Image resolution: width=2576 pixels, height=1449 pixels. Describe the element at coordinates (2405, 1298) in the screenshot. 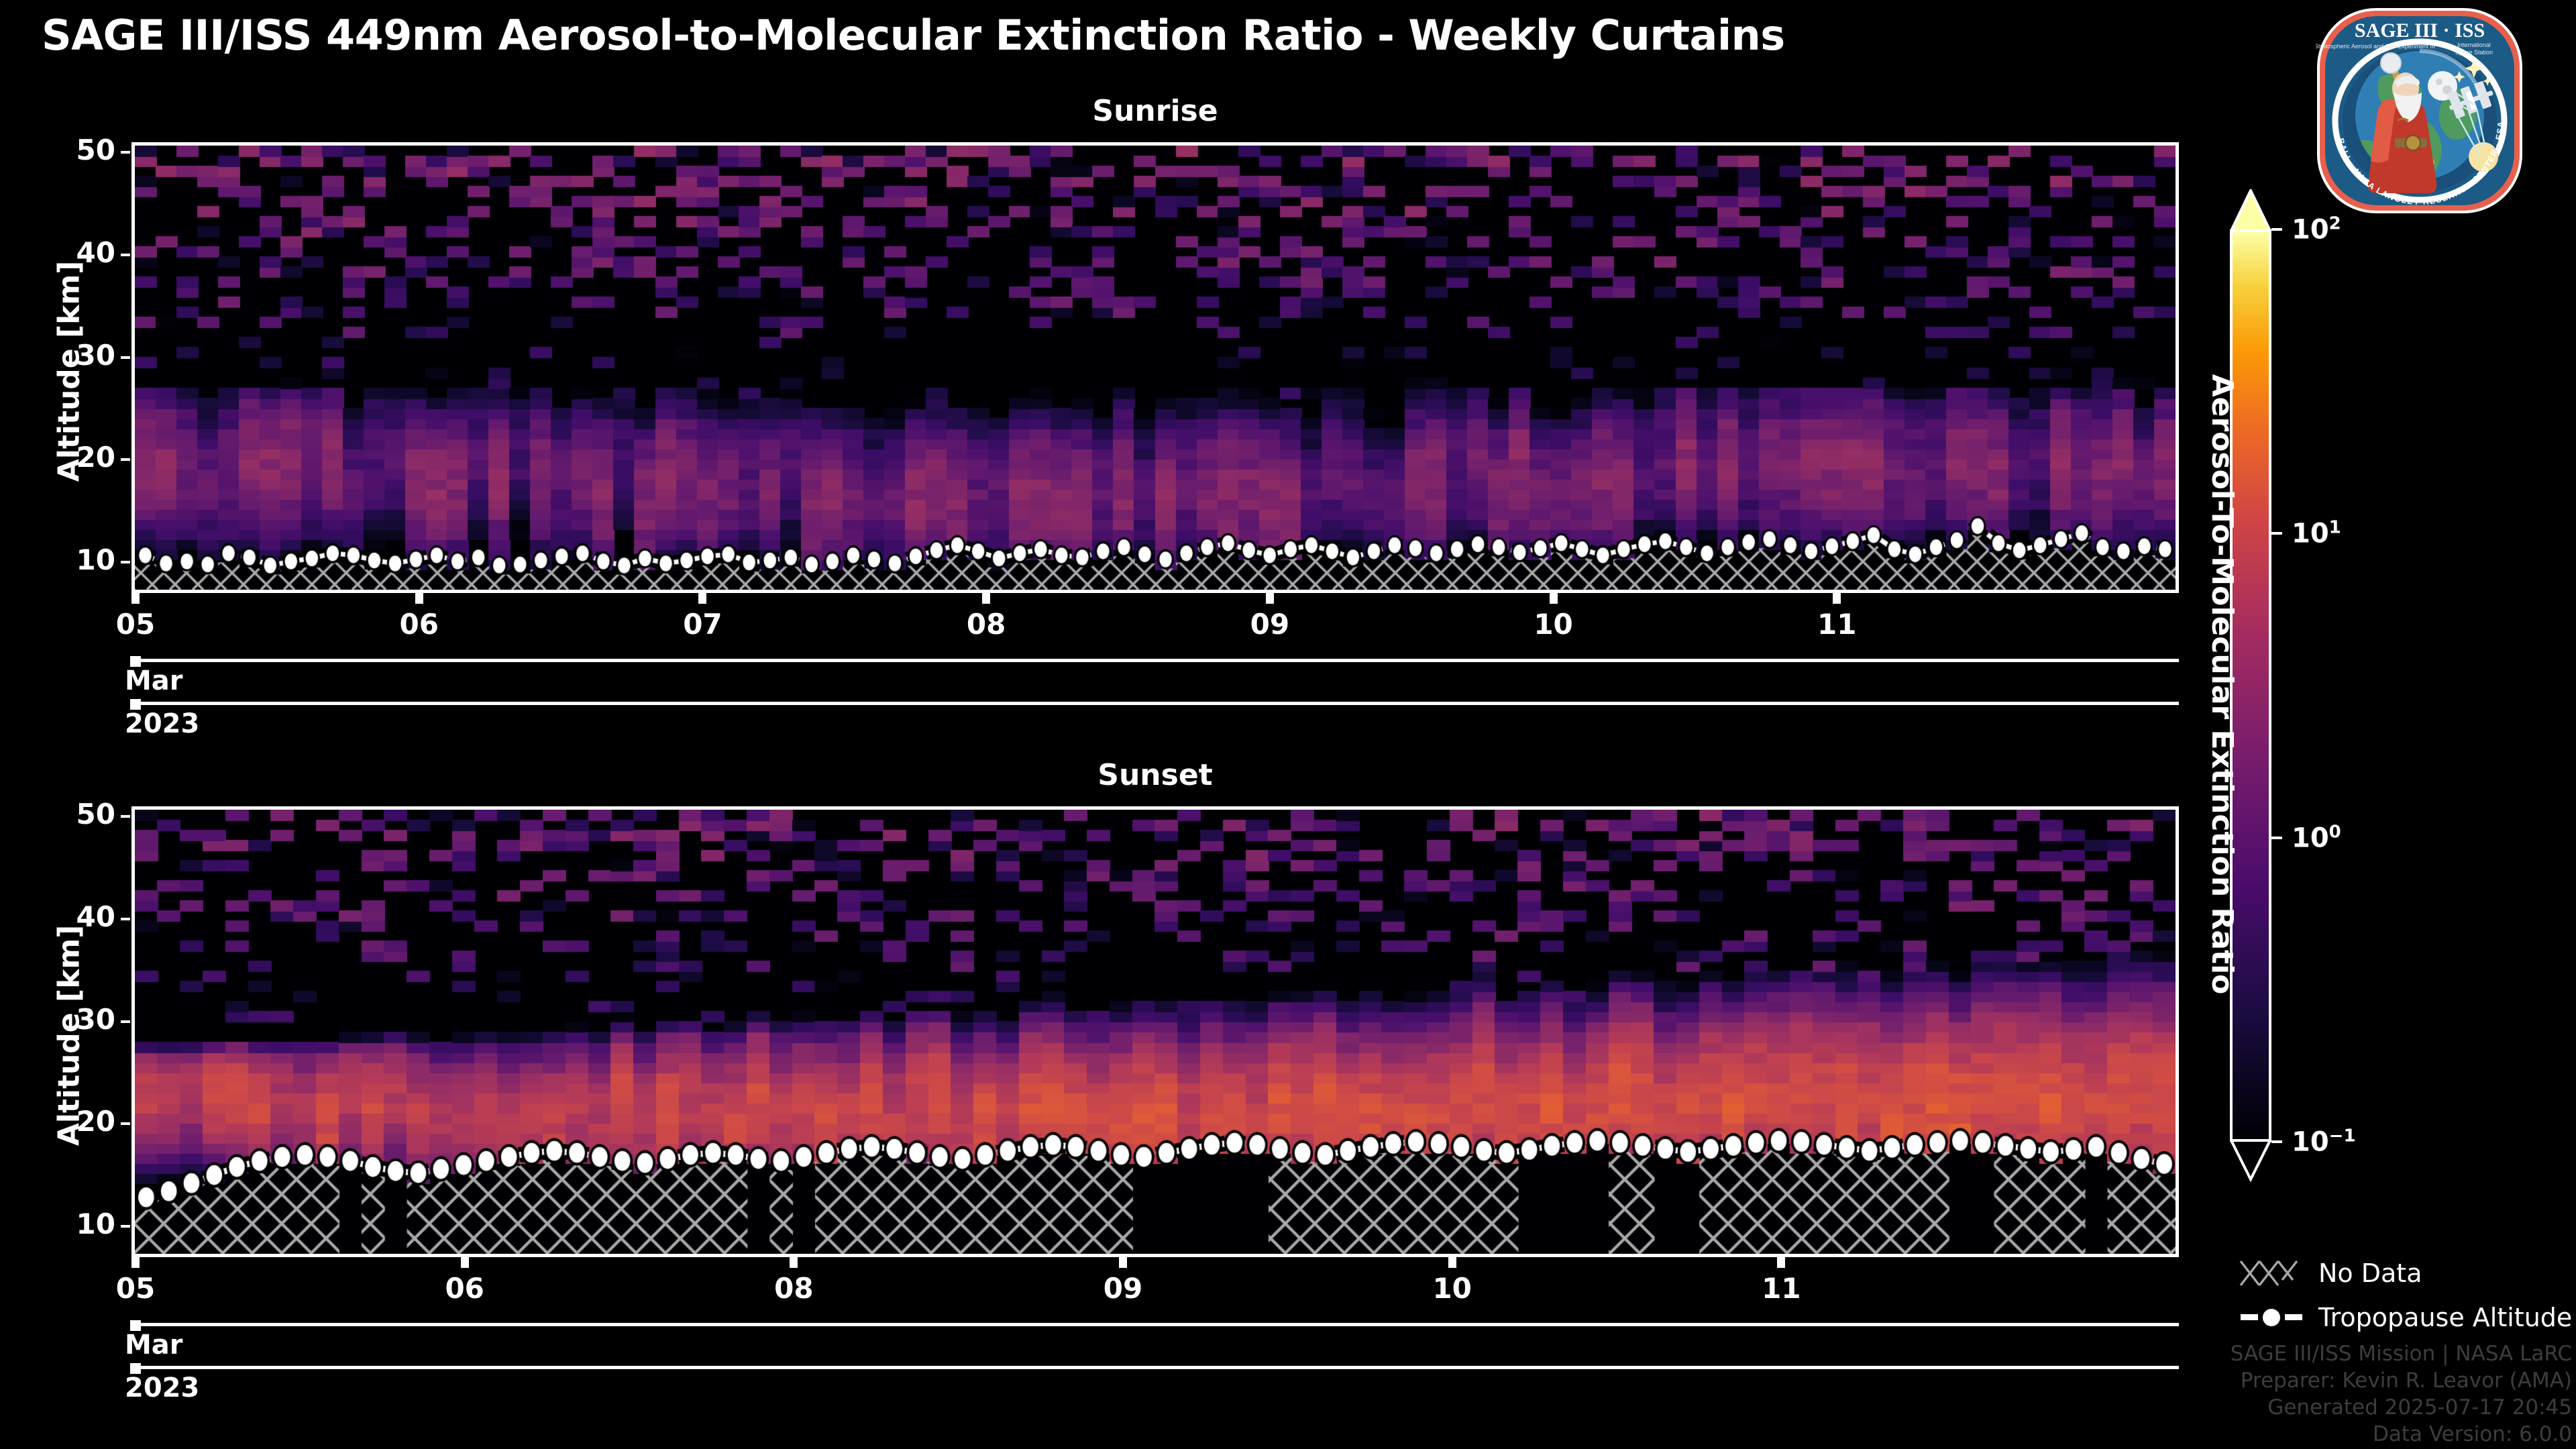

I see `legend: No Data Tropopause Altitude` at that location.